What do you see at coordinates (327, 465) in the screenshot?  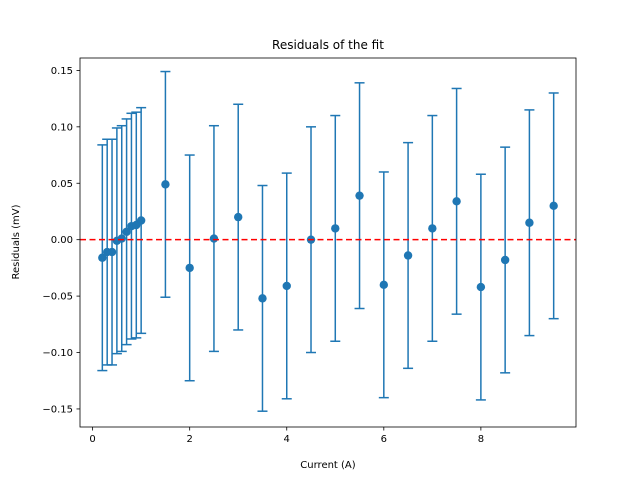 I see `x-axis-label: Current (A)` at bounding box center [327, 465].